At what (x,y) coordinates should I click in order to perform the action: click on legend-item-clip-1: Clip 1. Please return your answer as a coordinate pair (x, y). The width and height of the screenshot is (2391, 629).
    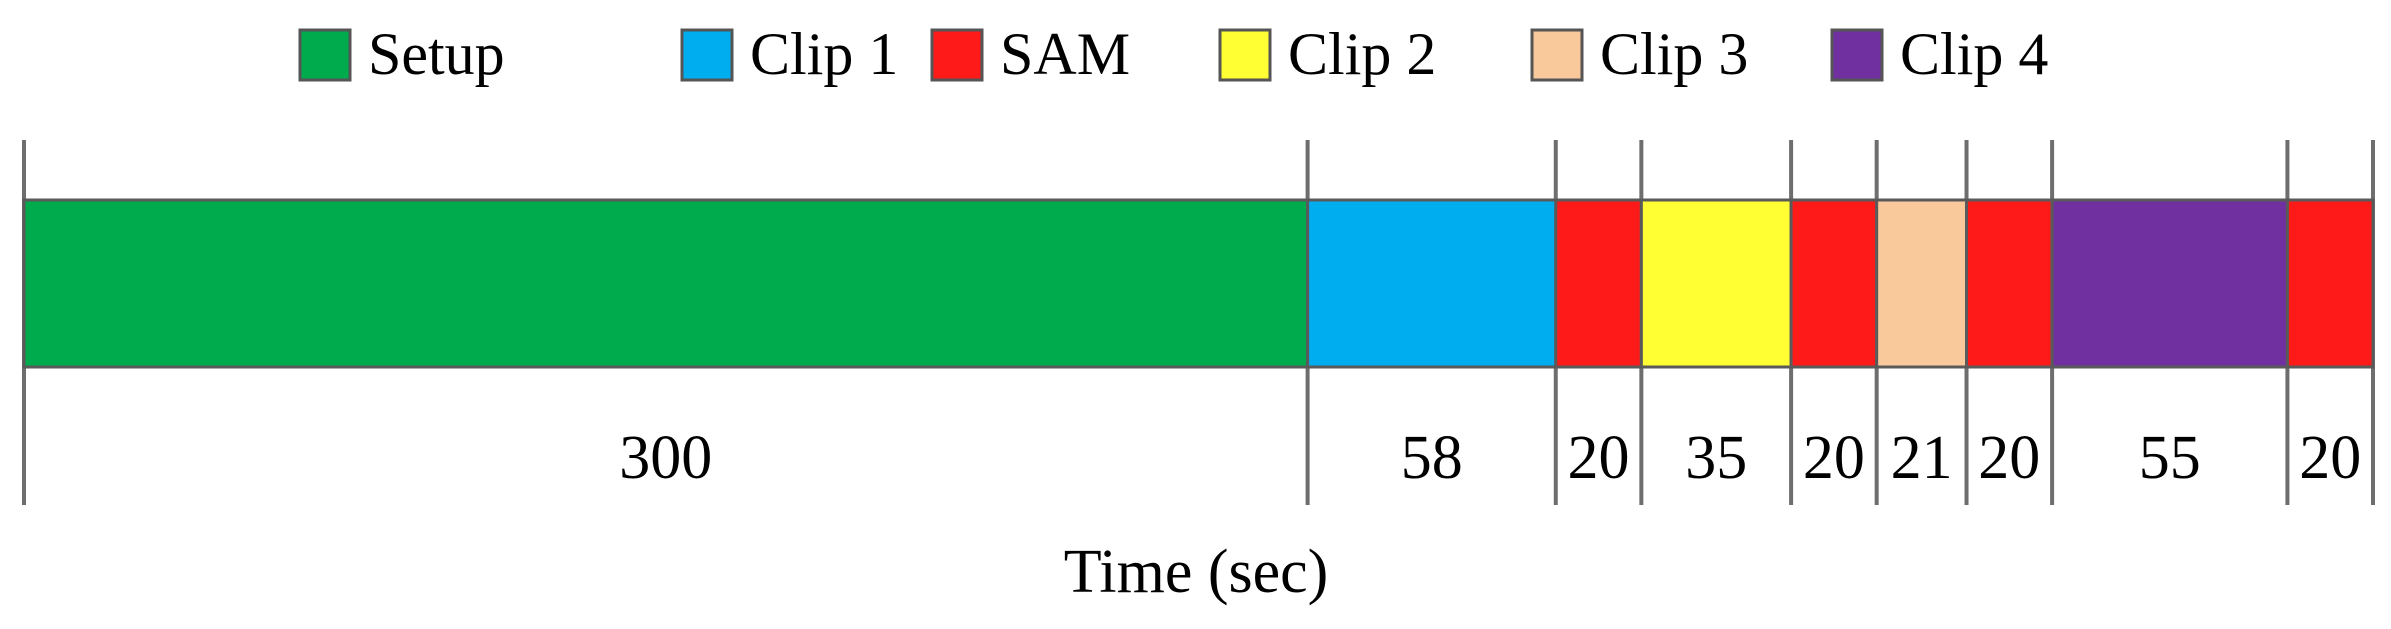
    Looking at the image, I should click on (789, 54).